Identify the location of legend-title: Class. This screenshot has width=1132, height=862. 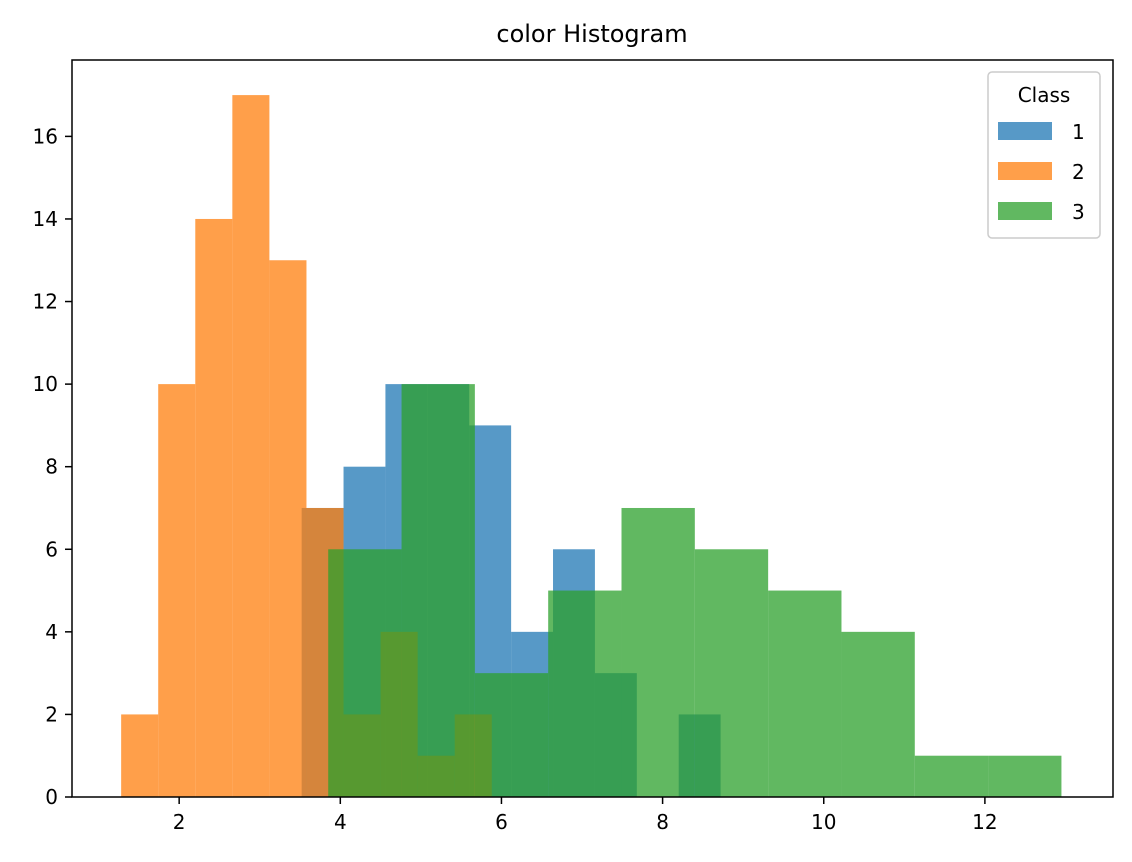
(1044, 95).